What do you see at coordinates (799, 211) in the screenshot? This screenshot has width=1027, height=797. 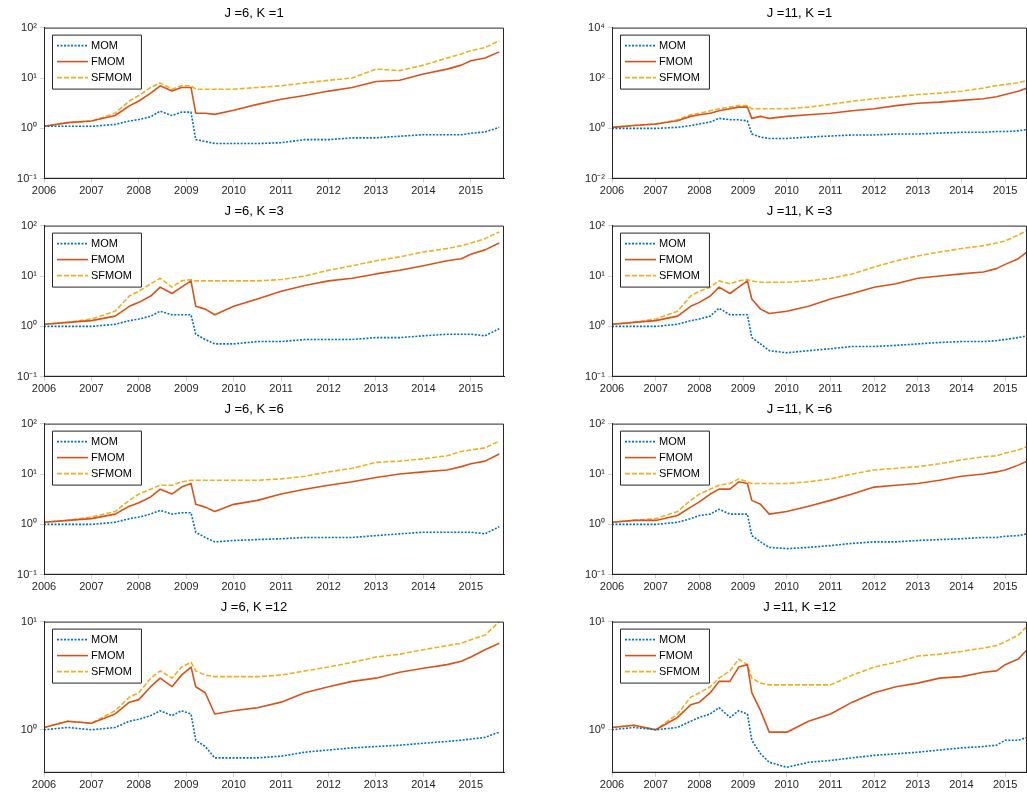 I see `chart-title: J =11, K =3` at bounding box center [799, 211].